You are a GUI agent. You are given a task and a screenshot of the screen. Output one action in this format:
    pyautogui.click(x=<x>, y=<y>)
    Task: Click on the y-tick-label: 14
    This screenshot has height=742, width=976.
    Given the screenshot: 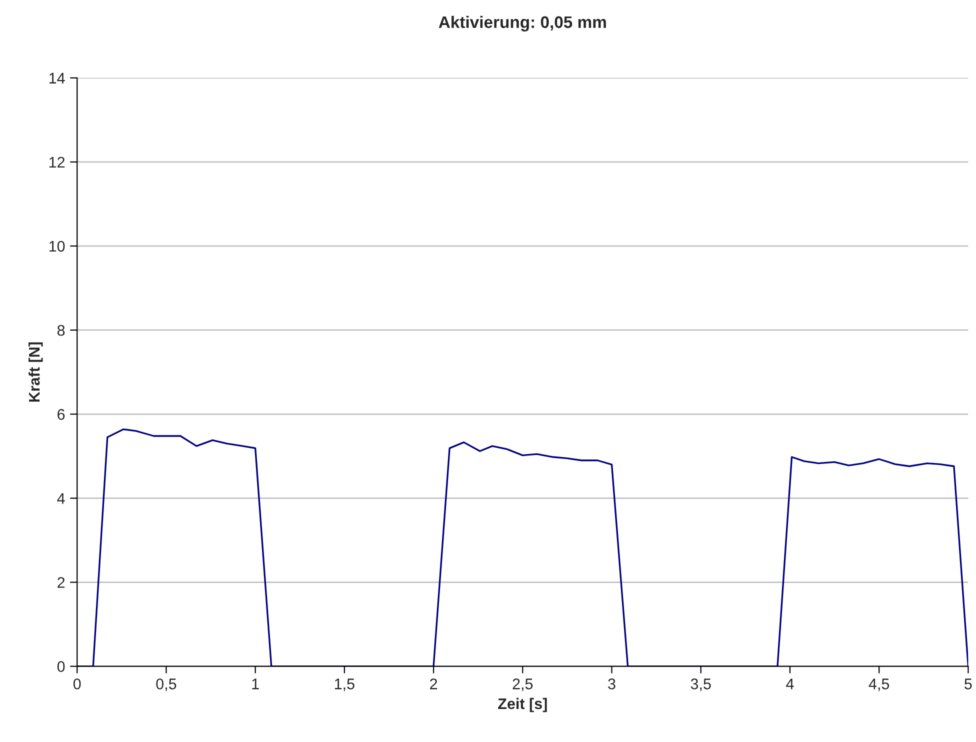 What is the action you would take?
    pyautogui.click(x=57, y=78)
    